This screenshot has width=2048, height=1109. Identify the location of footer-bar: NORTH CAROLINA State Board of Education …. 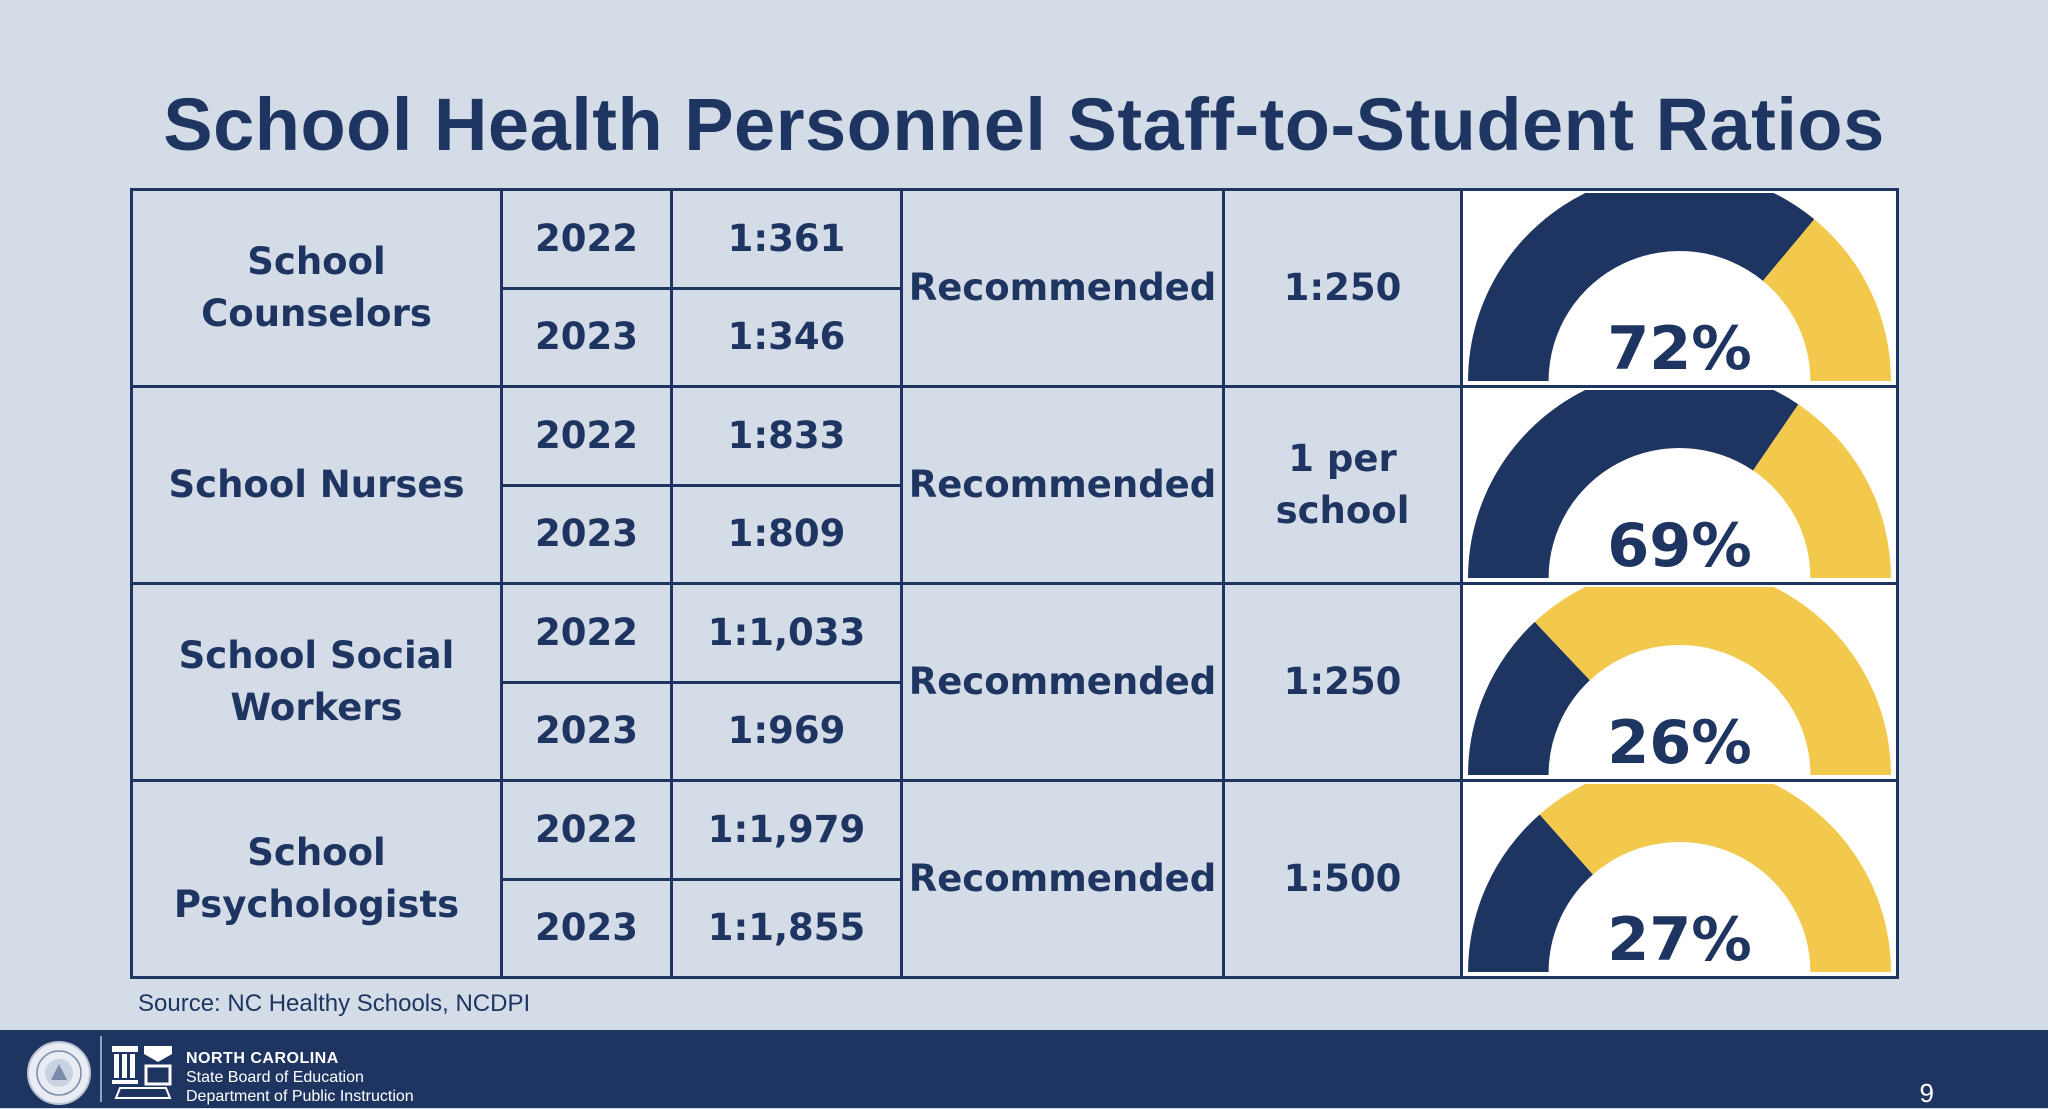
(1024, 1069).